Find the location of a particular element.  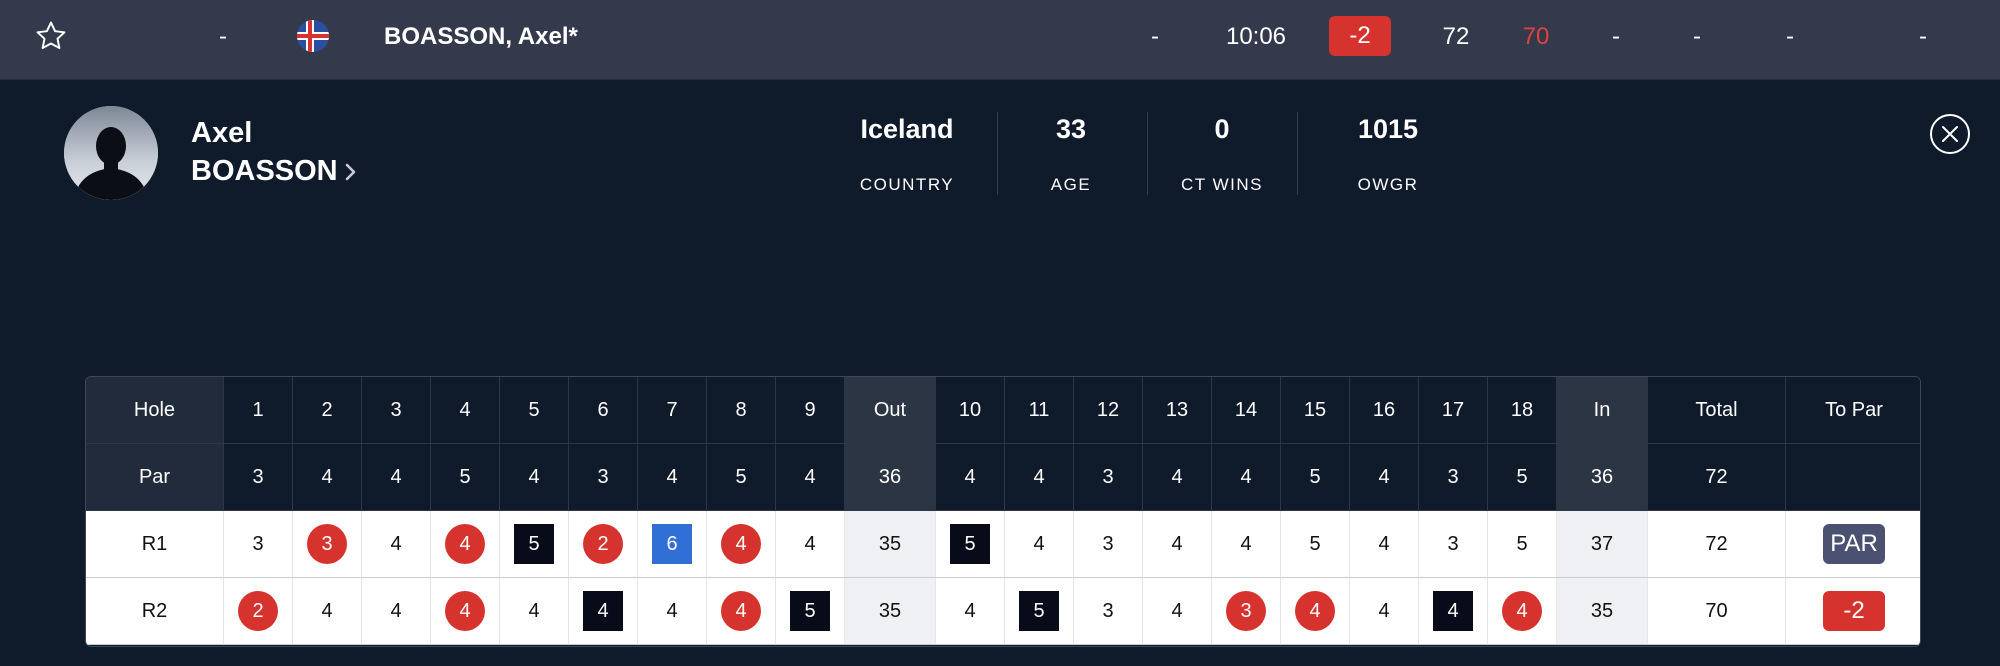

round-to-par-cell: -2 is located at coordinates (1853, 611).